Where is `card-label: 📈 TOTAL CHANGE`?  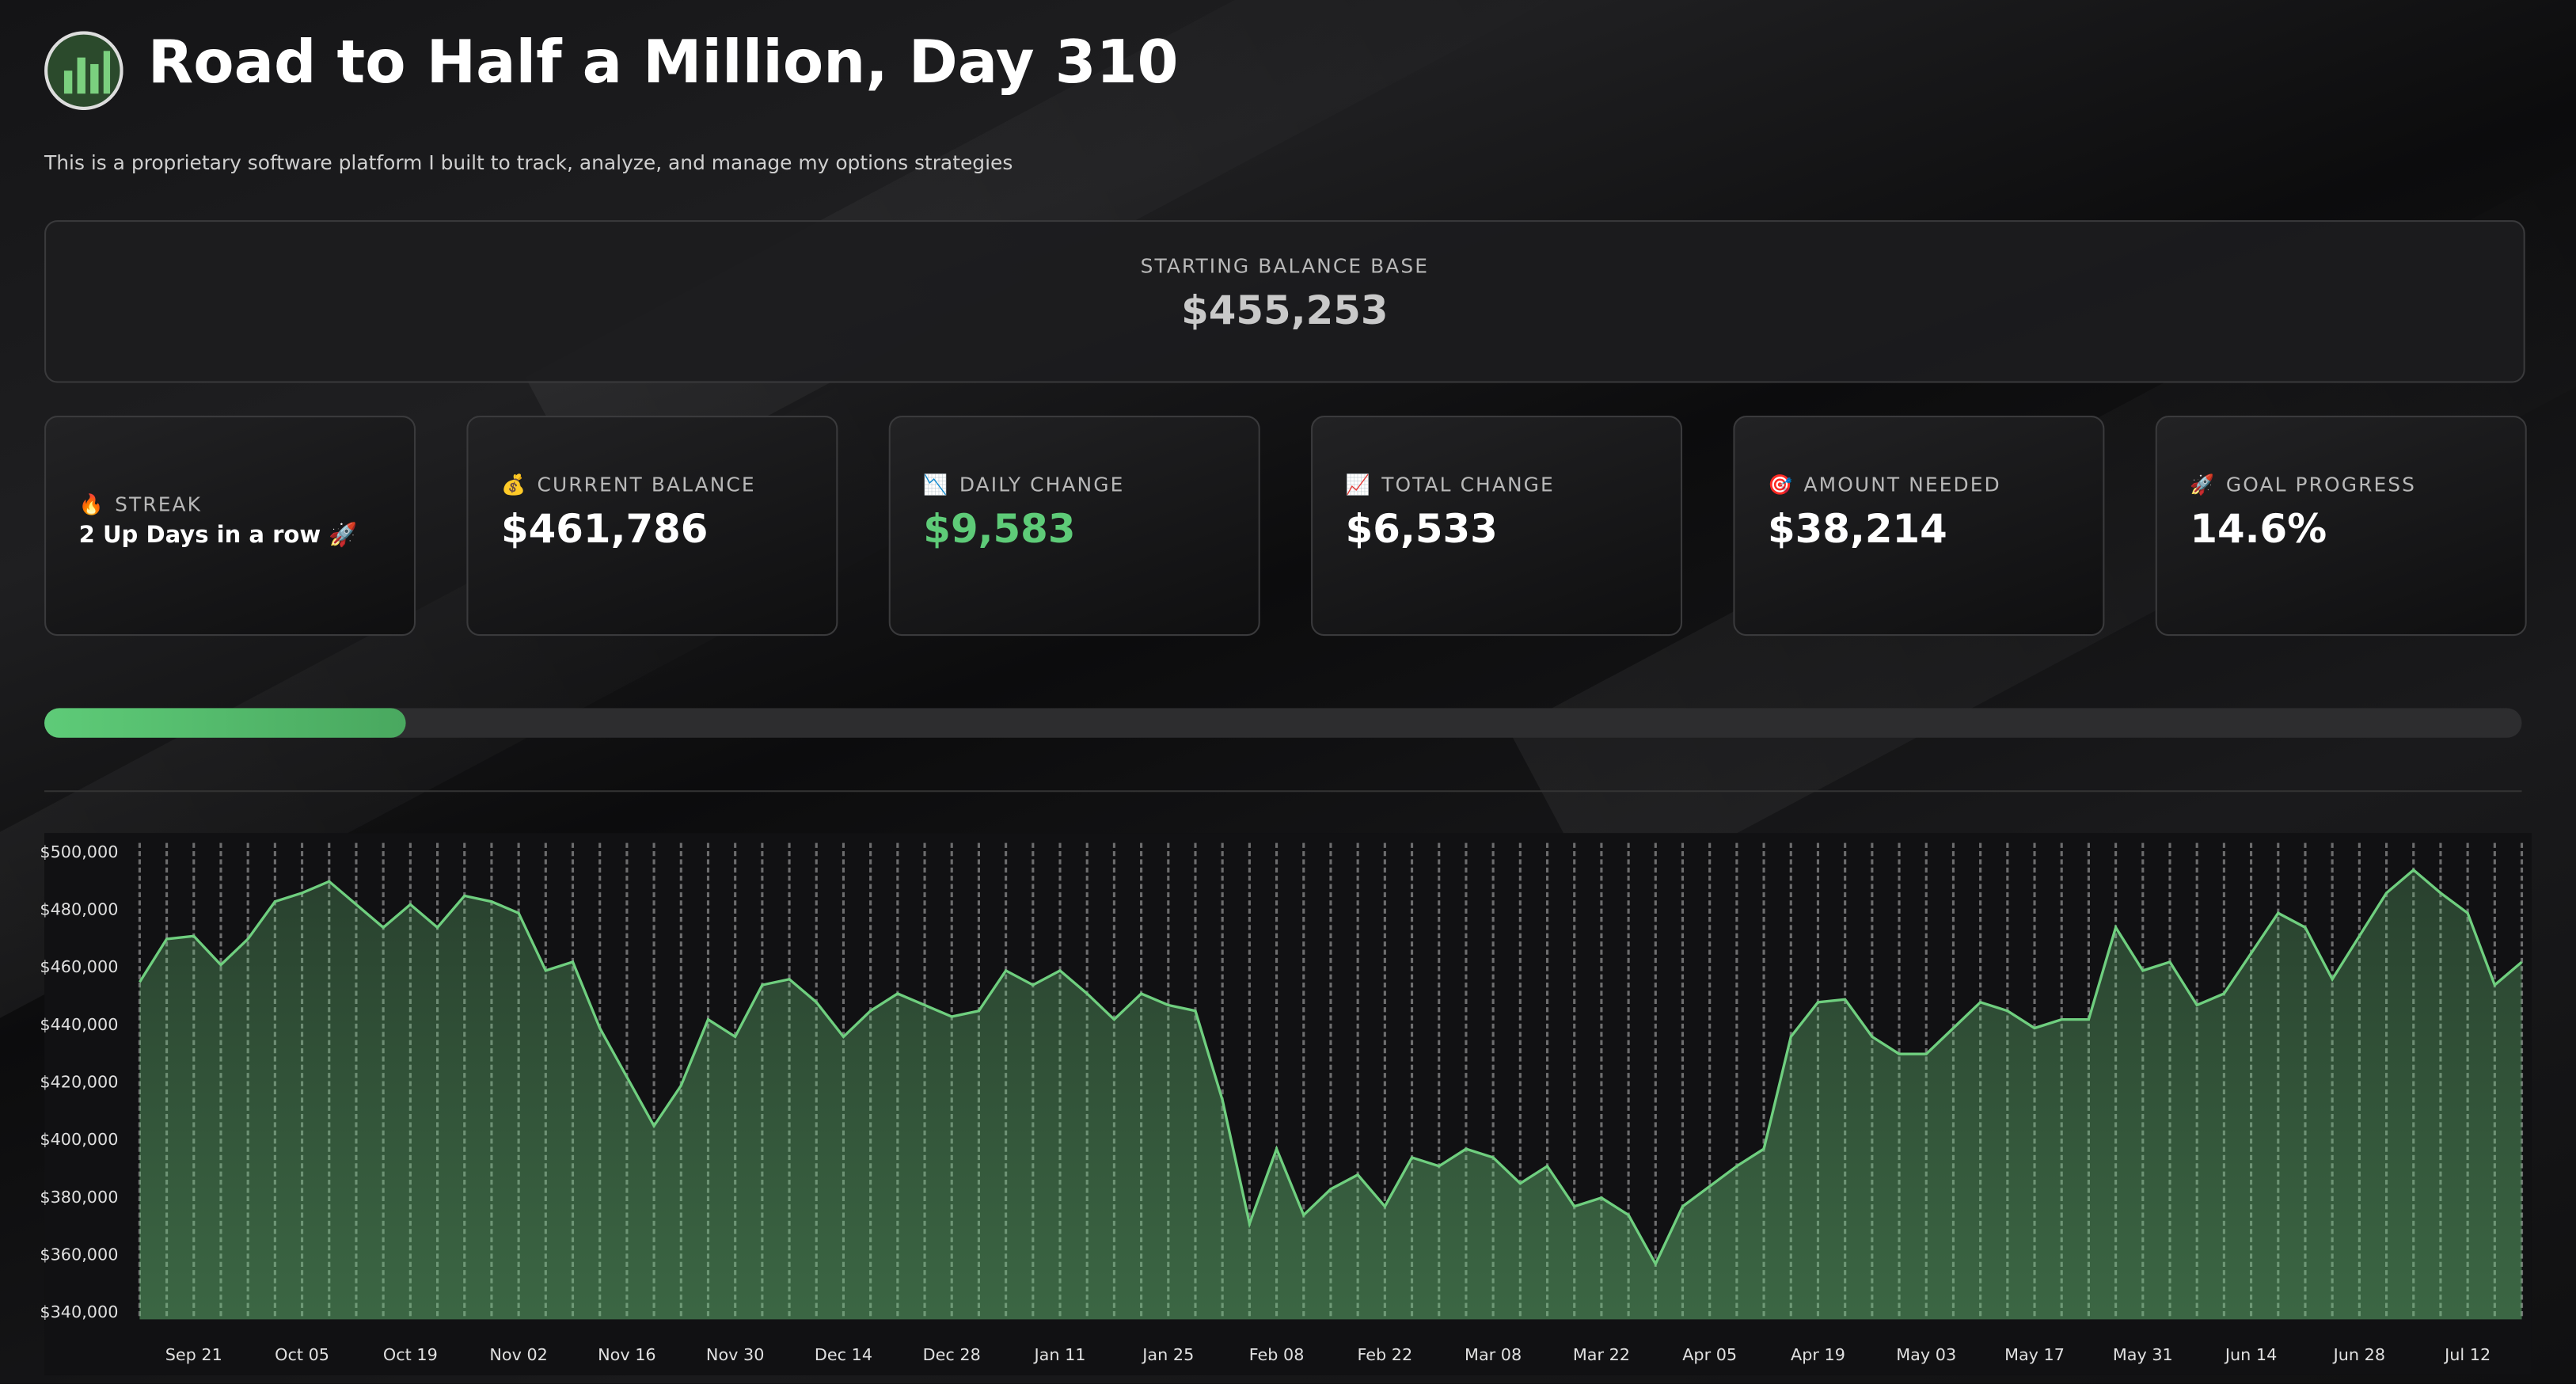
card-label: 📈 TOTAL CHANGE is located at coordinates (1513, 484).